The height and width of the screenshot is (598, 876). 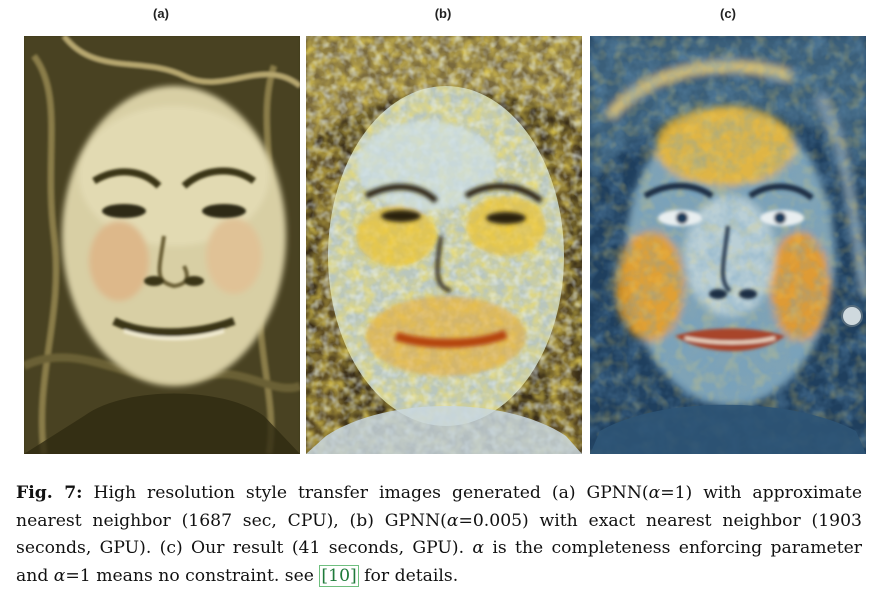 What do you see at coordinates (408, 575) in the screenshot?
I see `caption-text-6: for details.` at bounding box center [408, 575].